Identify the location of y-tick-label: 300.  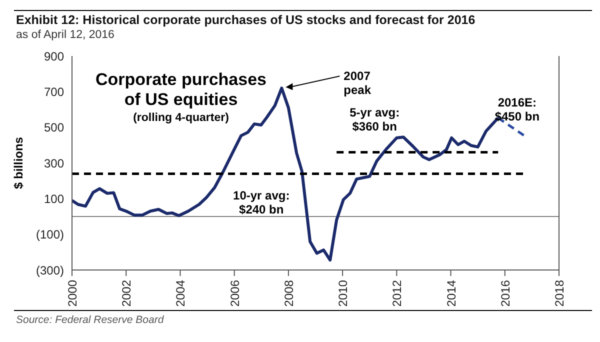
(54, 163).